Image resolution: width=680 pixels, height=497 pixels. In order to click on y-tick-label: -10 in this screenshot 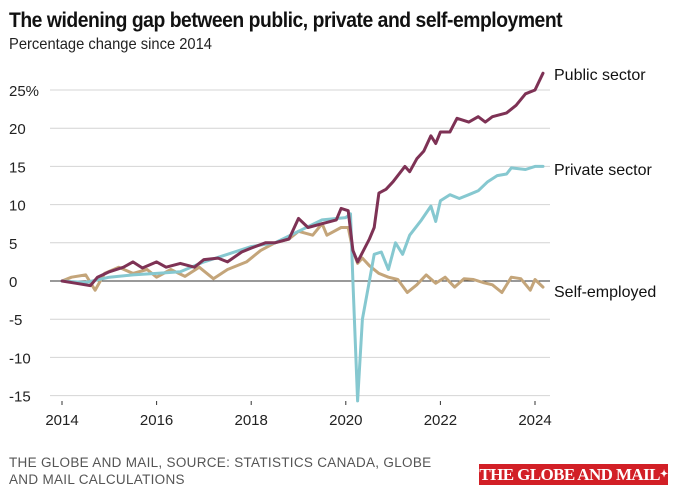, I will do `click(20, 358)`.